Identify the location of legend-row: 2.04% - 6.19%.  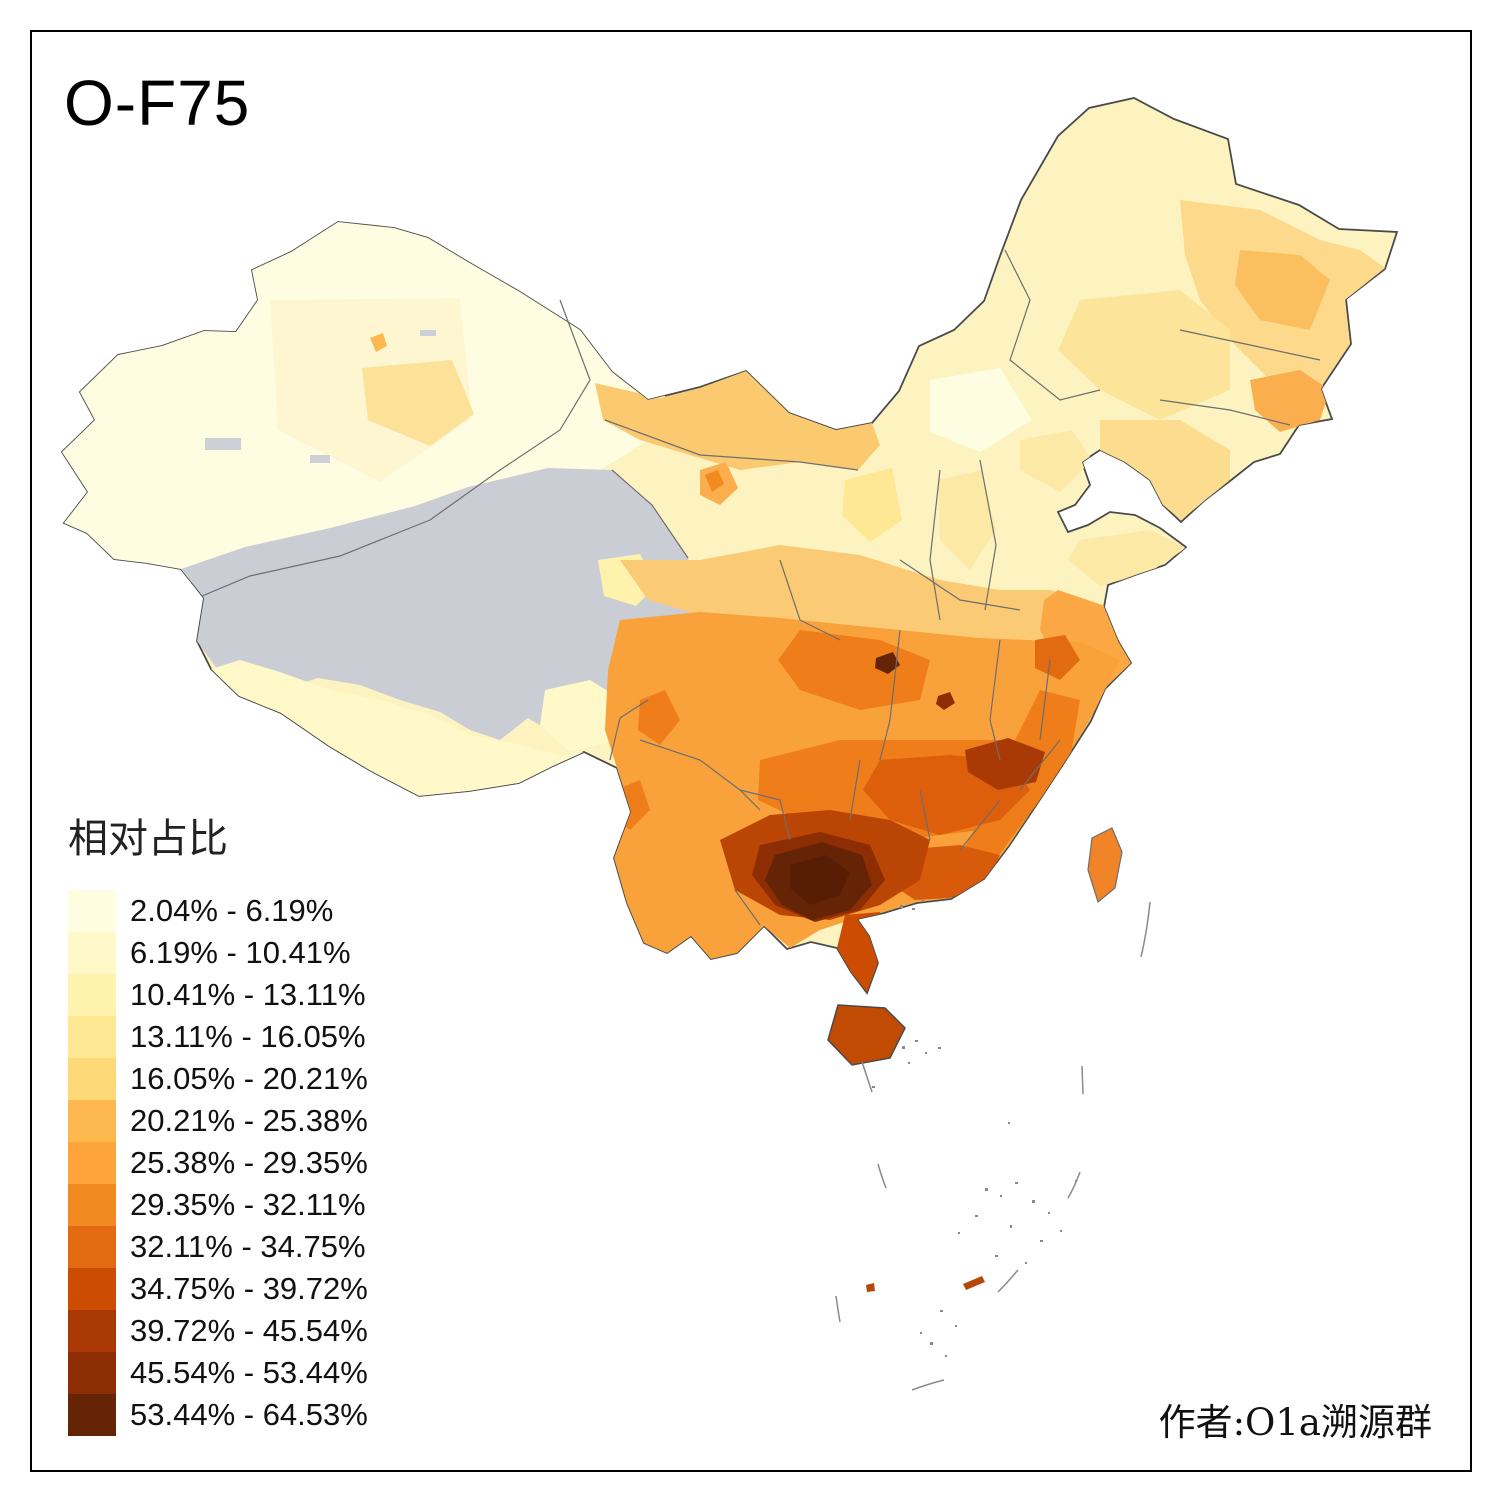
(218, 911).